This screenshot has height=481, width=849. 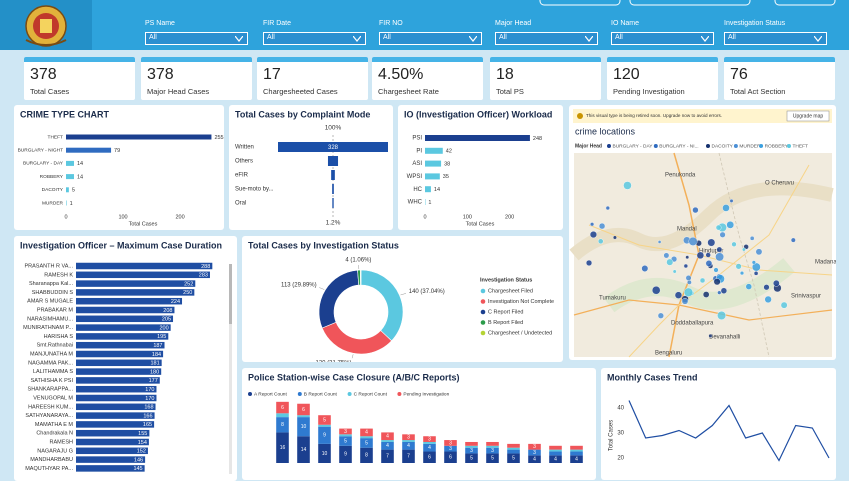 What do you see at coordinates (620, 409) in the screenshot?
I see `y-tick-label: 40` at bounding box center [620, 409].